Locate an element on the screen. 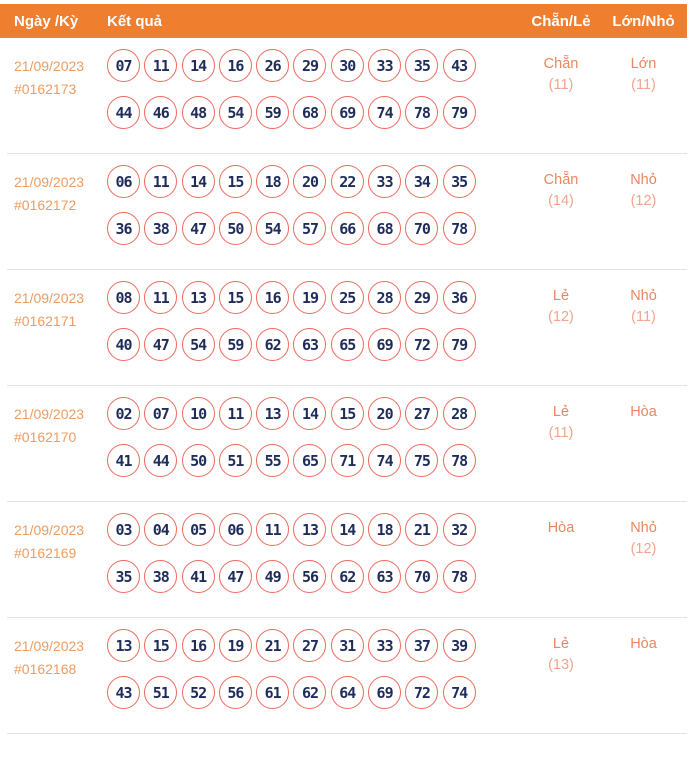  number-ball: 50 is located at coordinates (198, 460).